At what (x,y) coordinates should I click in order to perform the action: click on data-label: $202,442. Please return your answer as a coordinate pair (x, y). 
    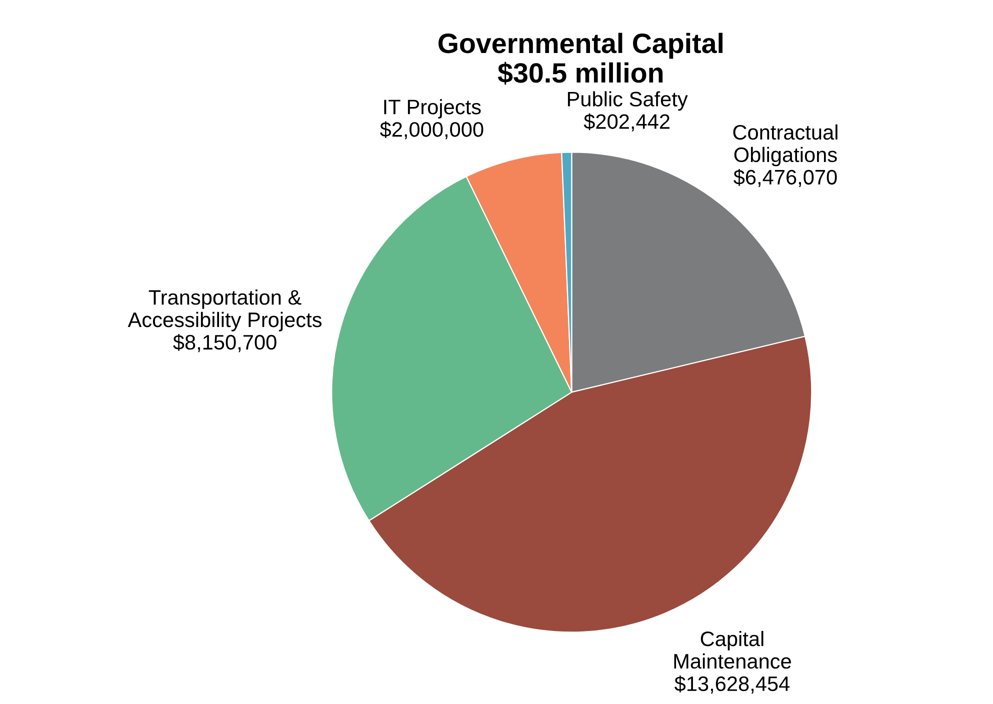
    Looking at the image, I should click on (627, 122).